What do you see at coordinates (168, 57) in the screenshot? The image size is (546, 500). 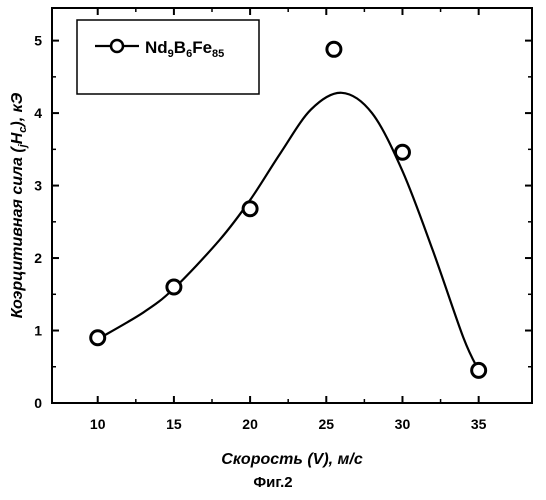 I see `legend: Nd9B6Fe85` at bounding box center [168, 57].